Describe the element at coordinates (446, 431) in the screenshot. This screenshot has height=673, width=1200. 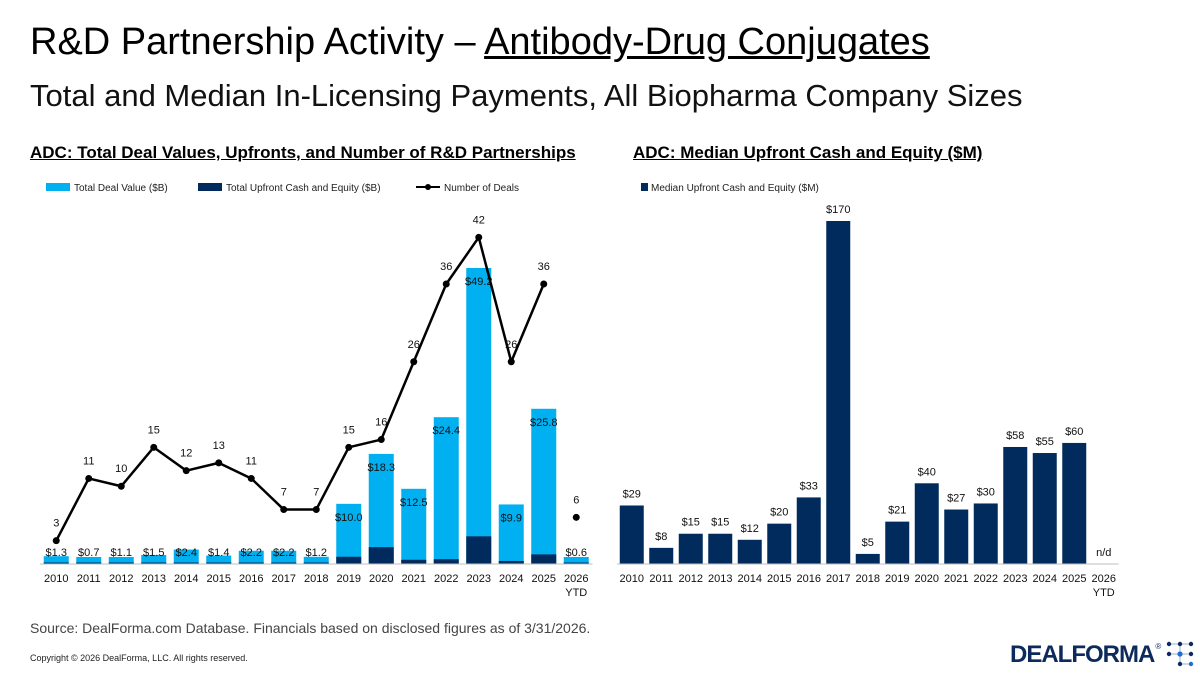
I see `bar-data-label: $24.4` at that location.